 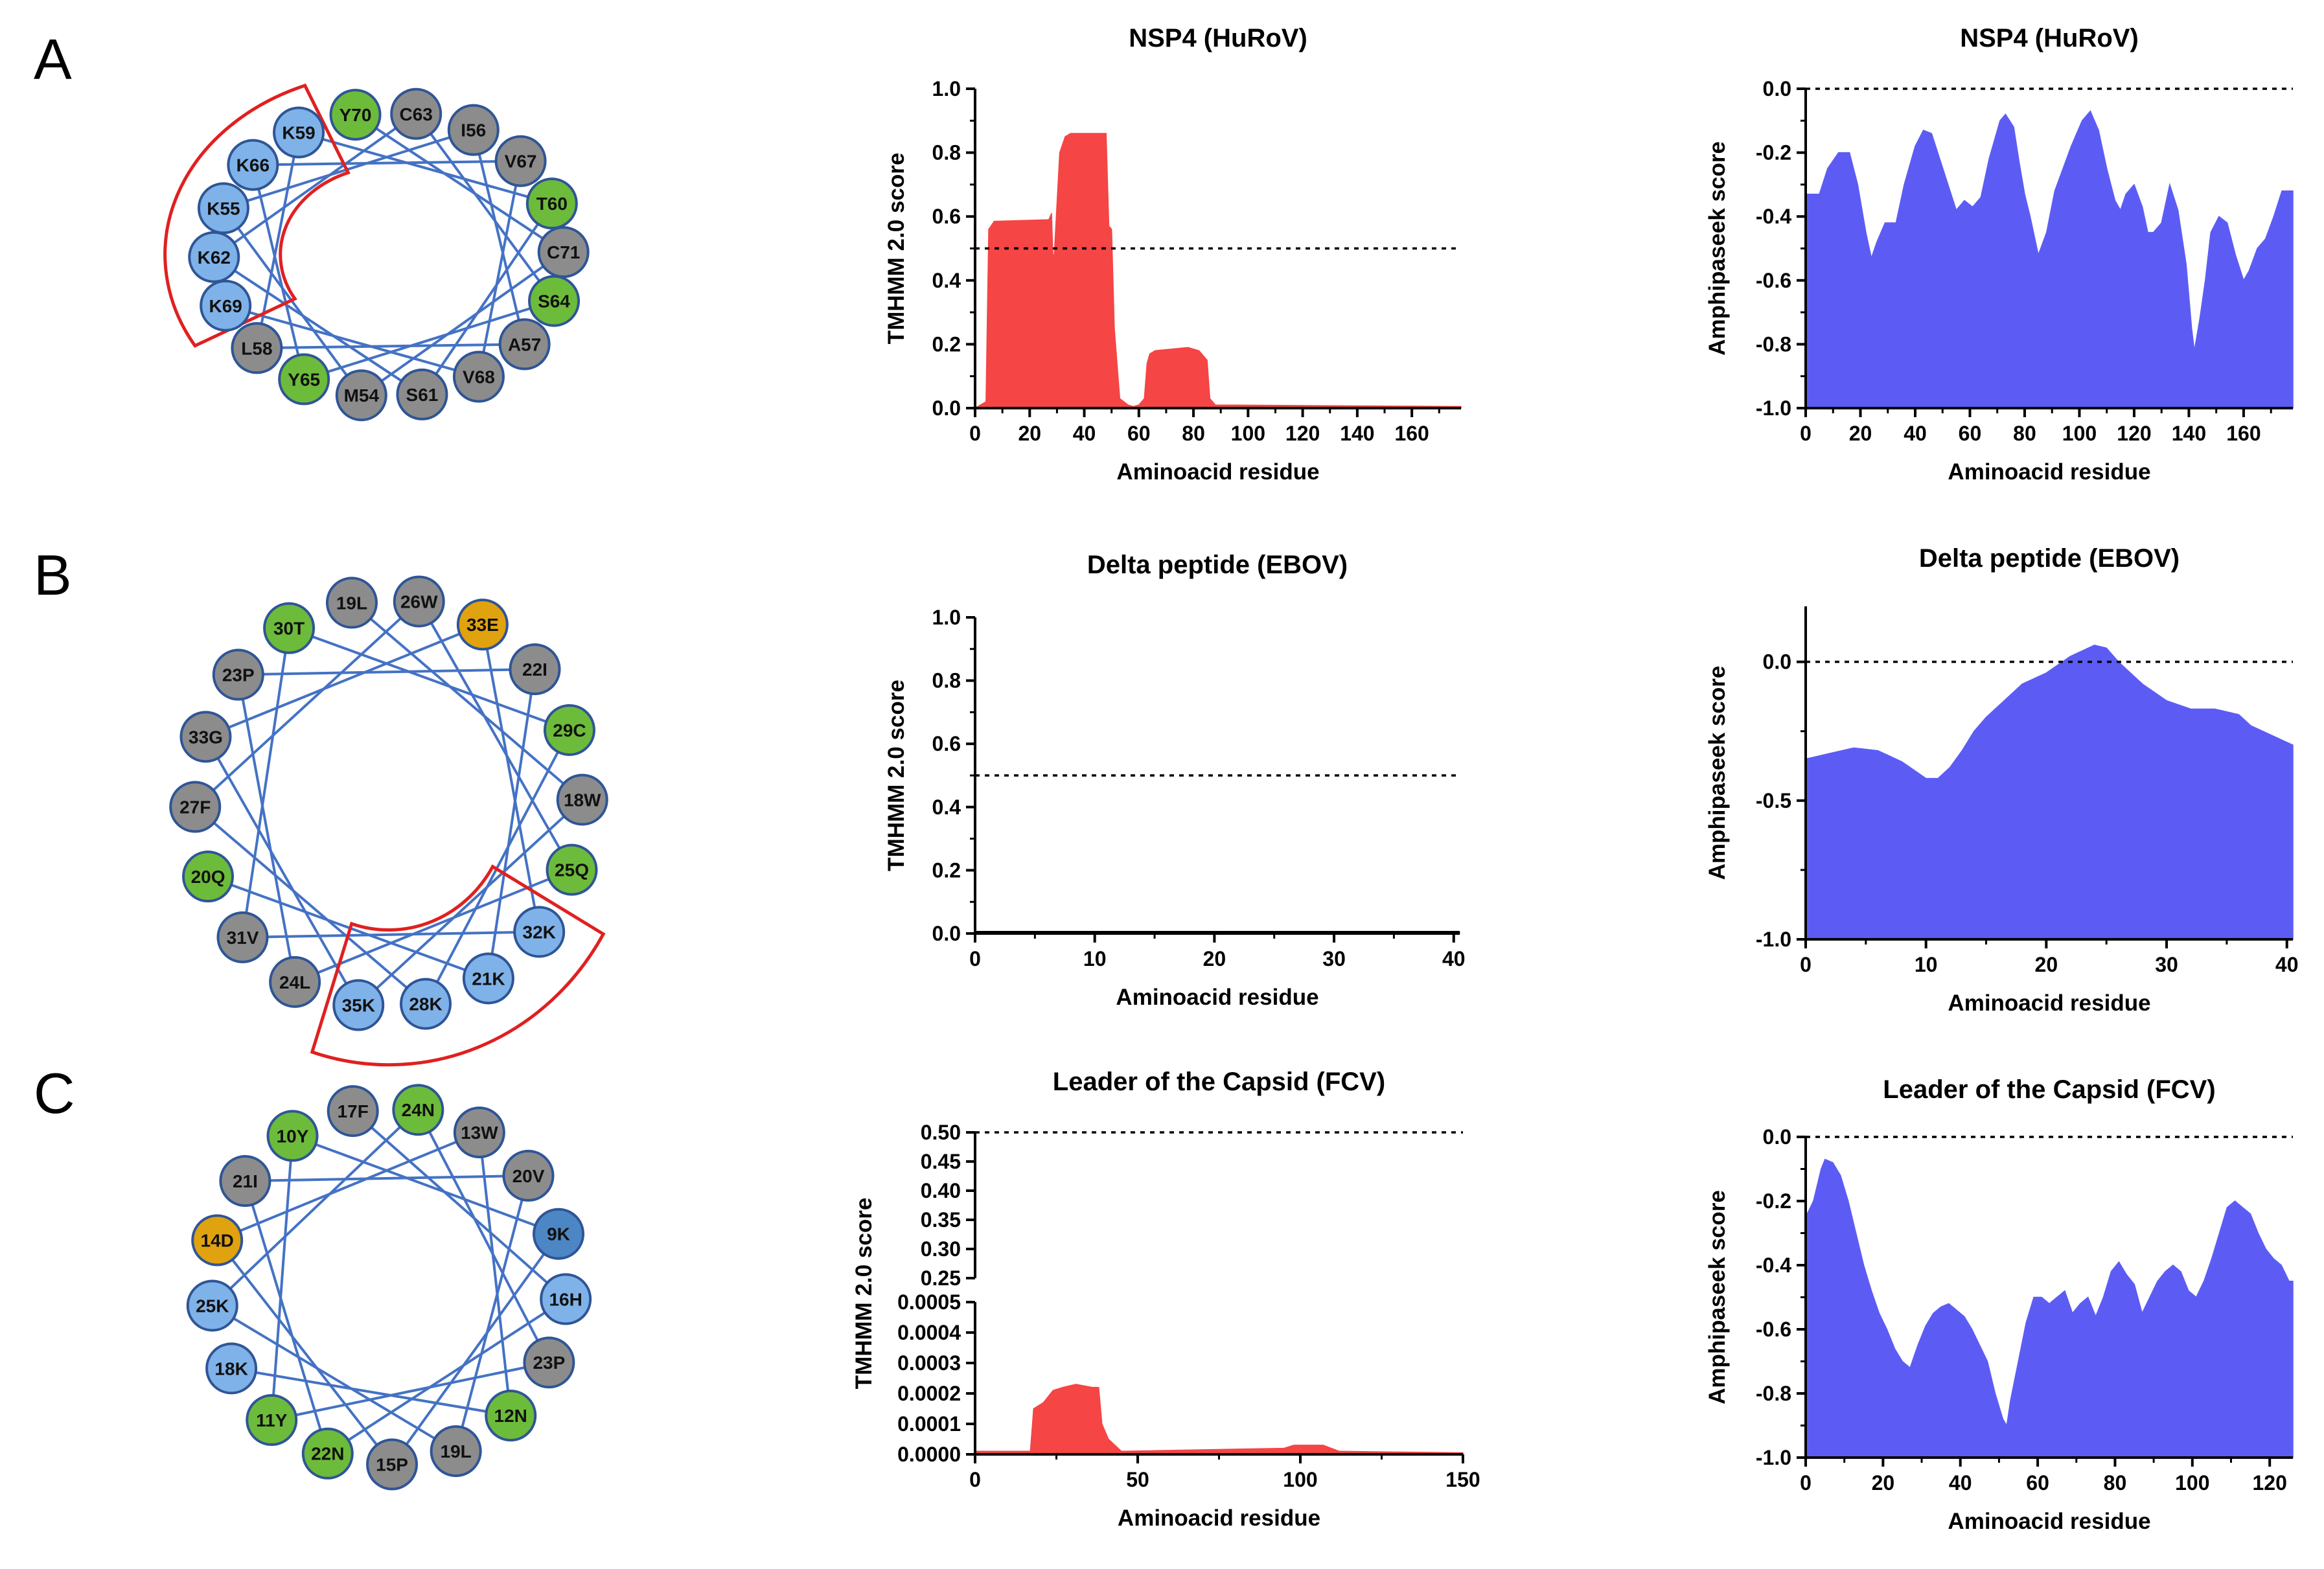 I want to click on x-tick-label: 80, so click(x=2024, y=433).